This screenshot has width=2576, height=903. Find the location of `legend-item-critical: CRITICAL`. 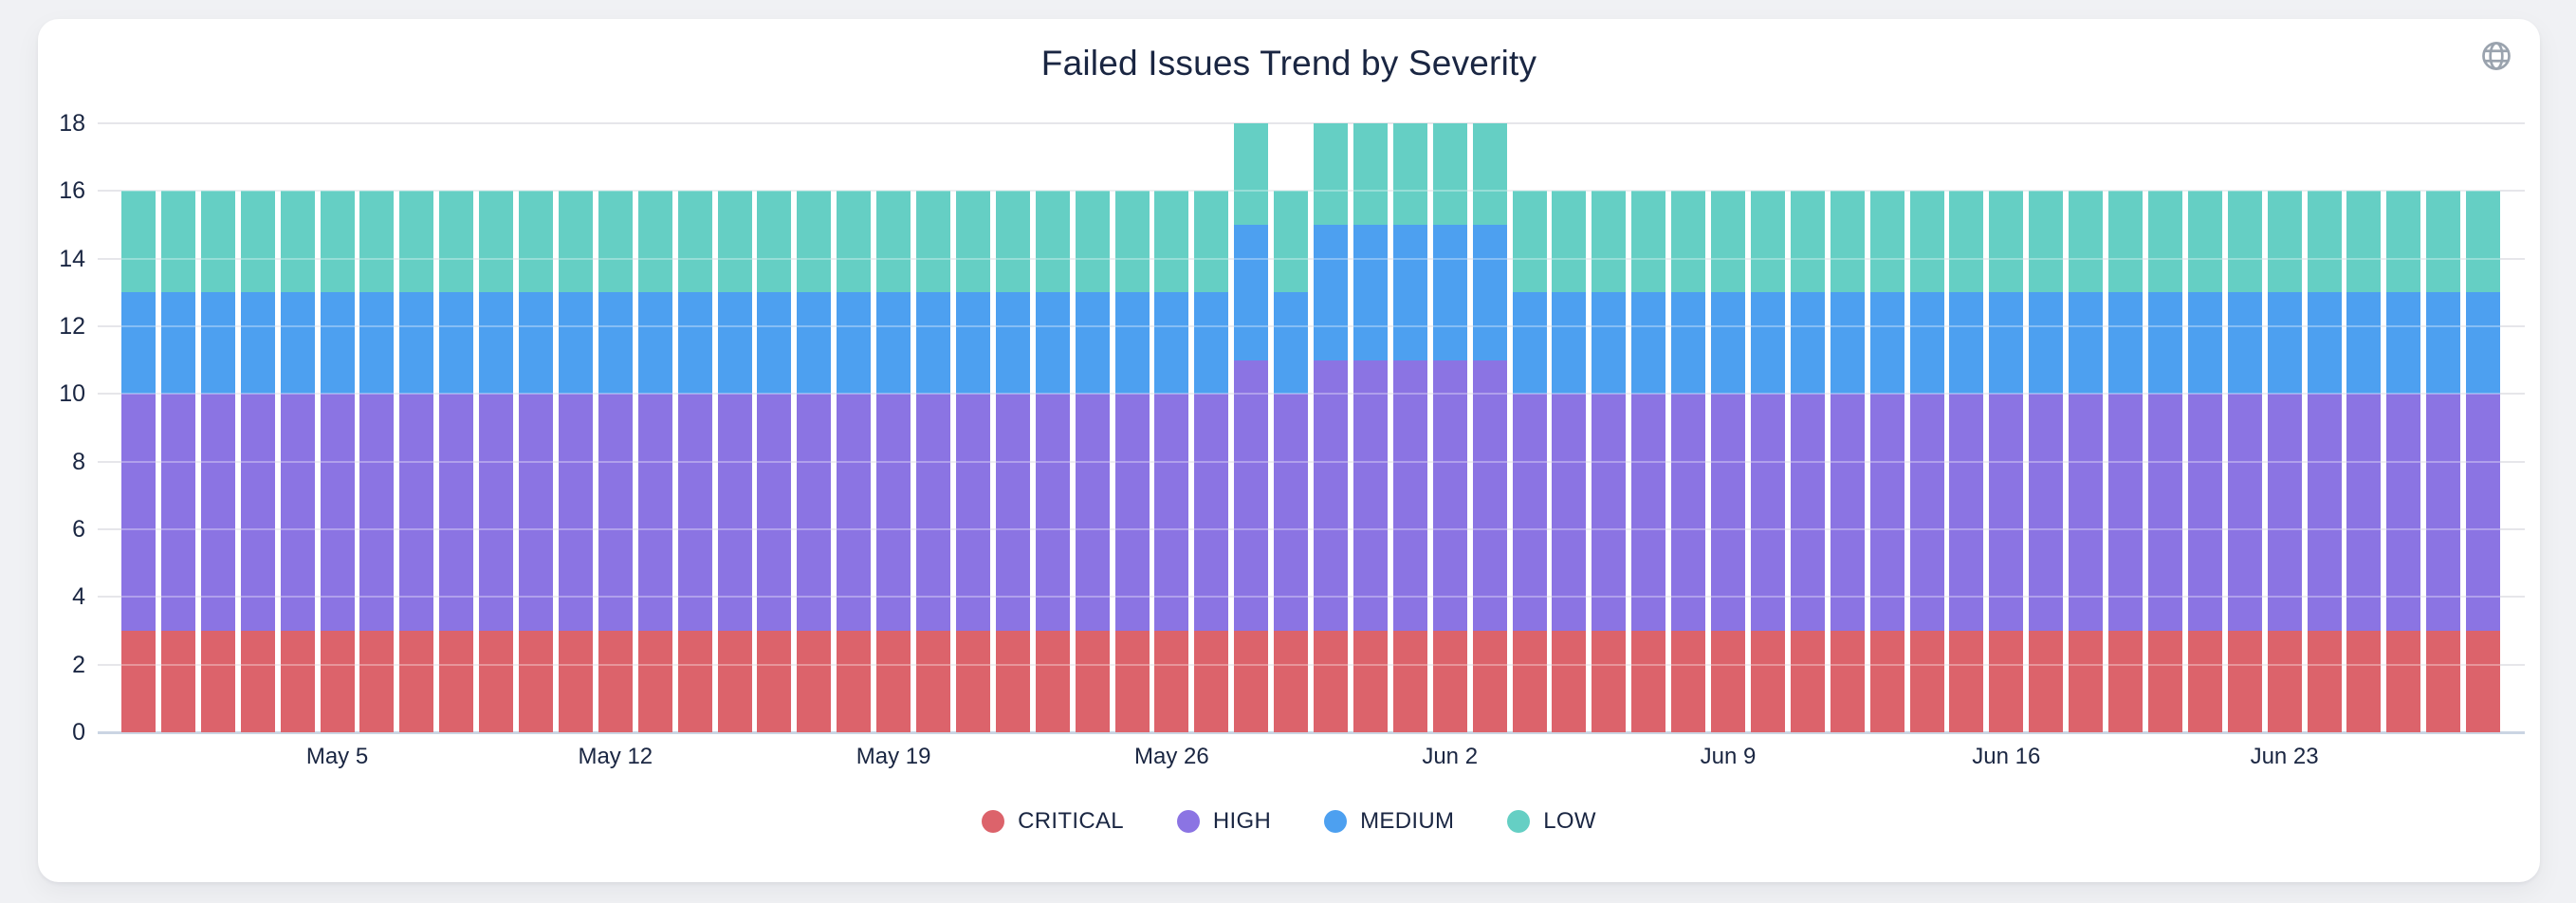

legend-item-critical: CRITICAL is located at coordinates (1053, 822).